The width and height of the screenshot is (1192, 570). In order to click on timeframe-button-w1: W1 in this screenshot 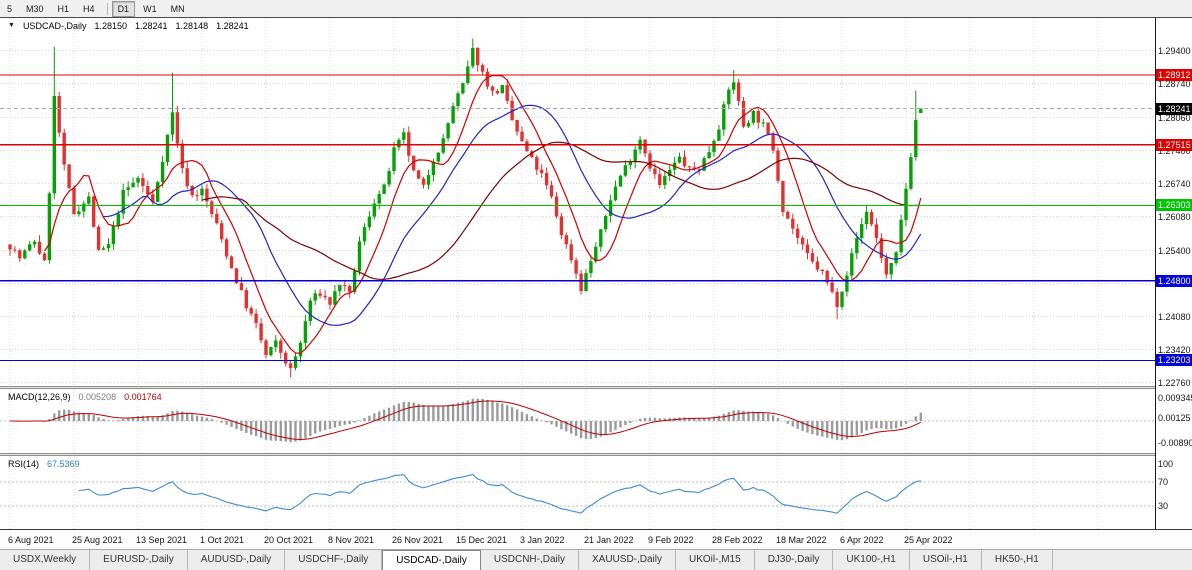, I will do `click(150, 8)`.